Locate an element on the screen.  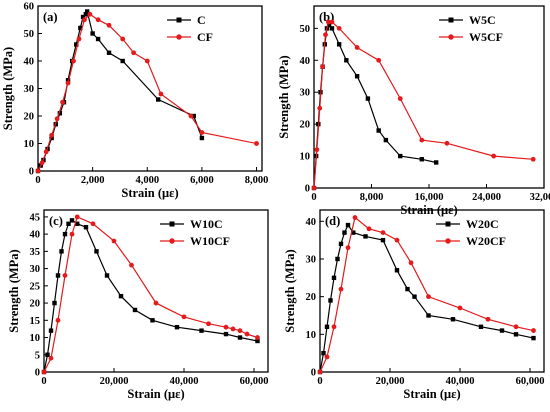
x-tick-label: 8,000 is located at coordinates (257, 180).